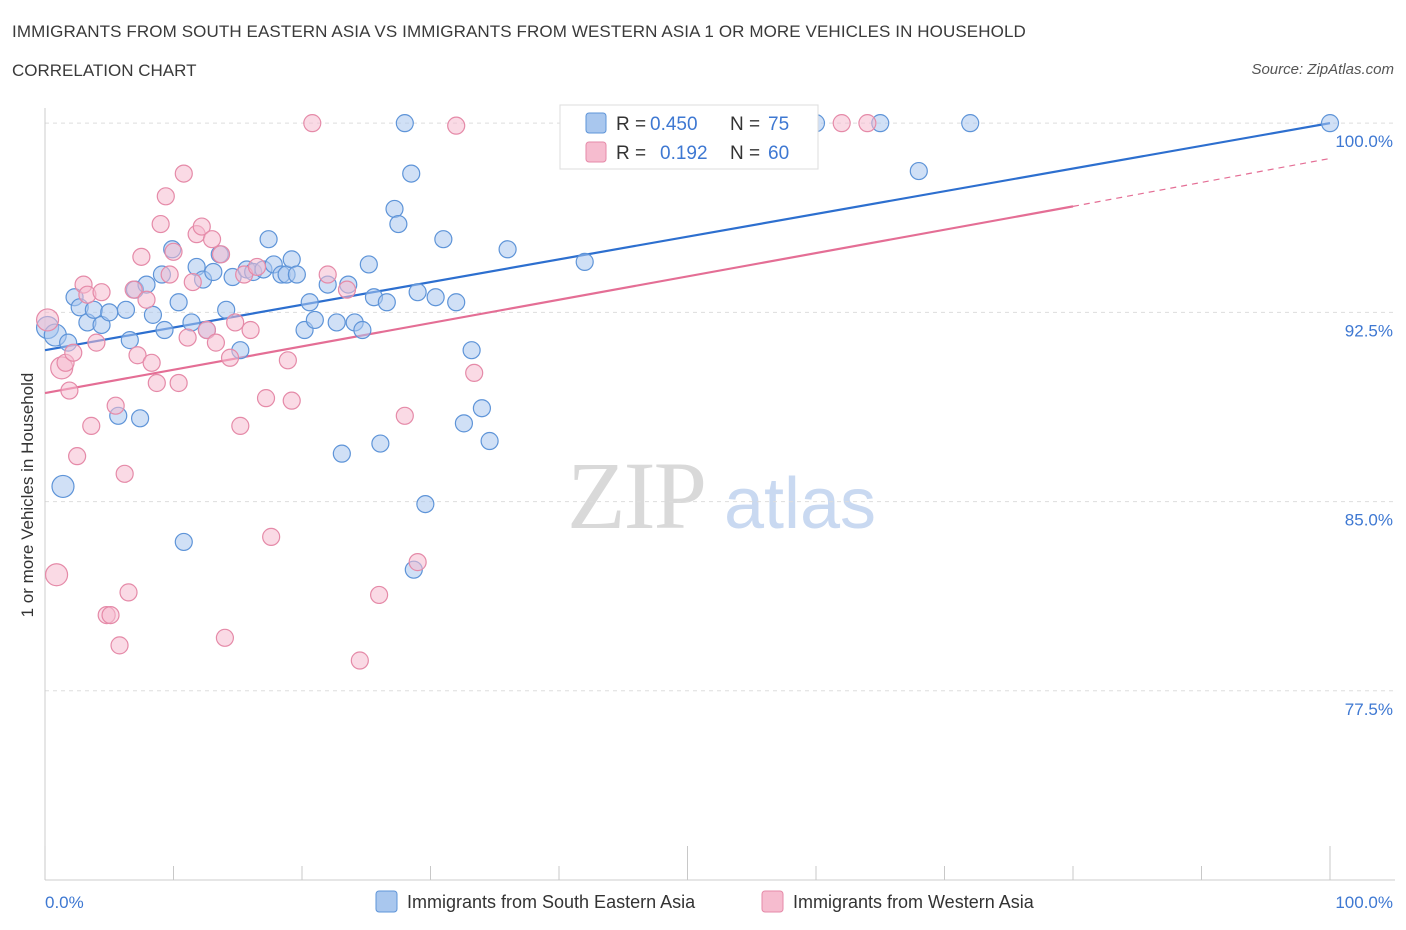 The height and width of the screenshot is (930, 1406). What do you see at coordinates (1322, 69) in the screenshot?
I see `source-credit: Source: ZipAtlas.com` at bounding box center [1322, 69].